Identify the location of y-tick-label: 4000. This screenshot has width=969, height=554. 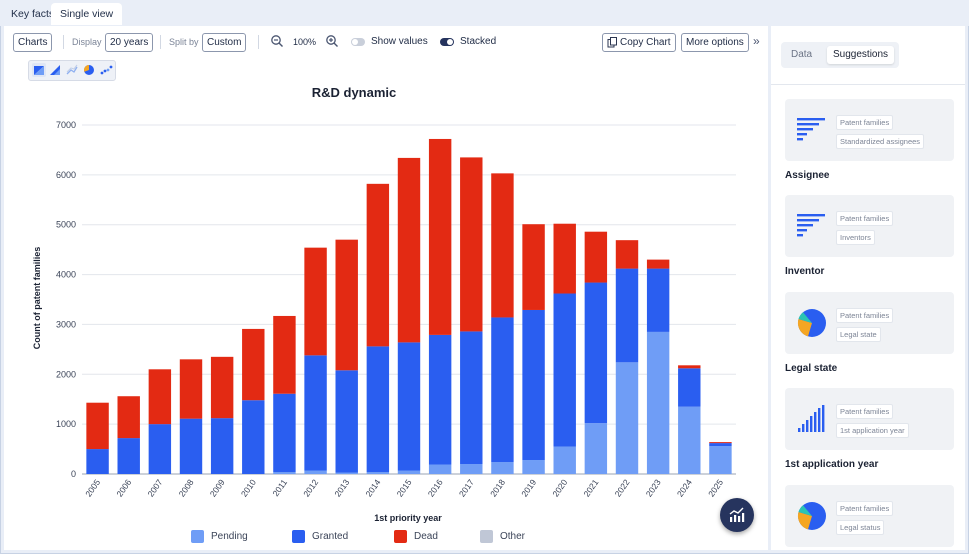
(66, 275).